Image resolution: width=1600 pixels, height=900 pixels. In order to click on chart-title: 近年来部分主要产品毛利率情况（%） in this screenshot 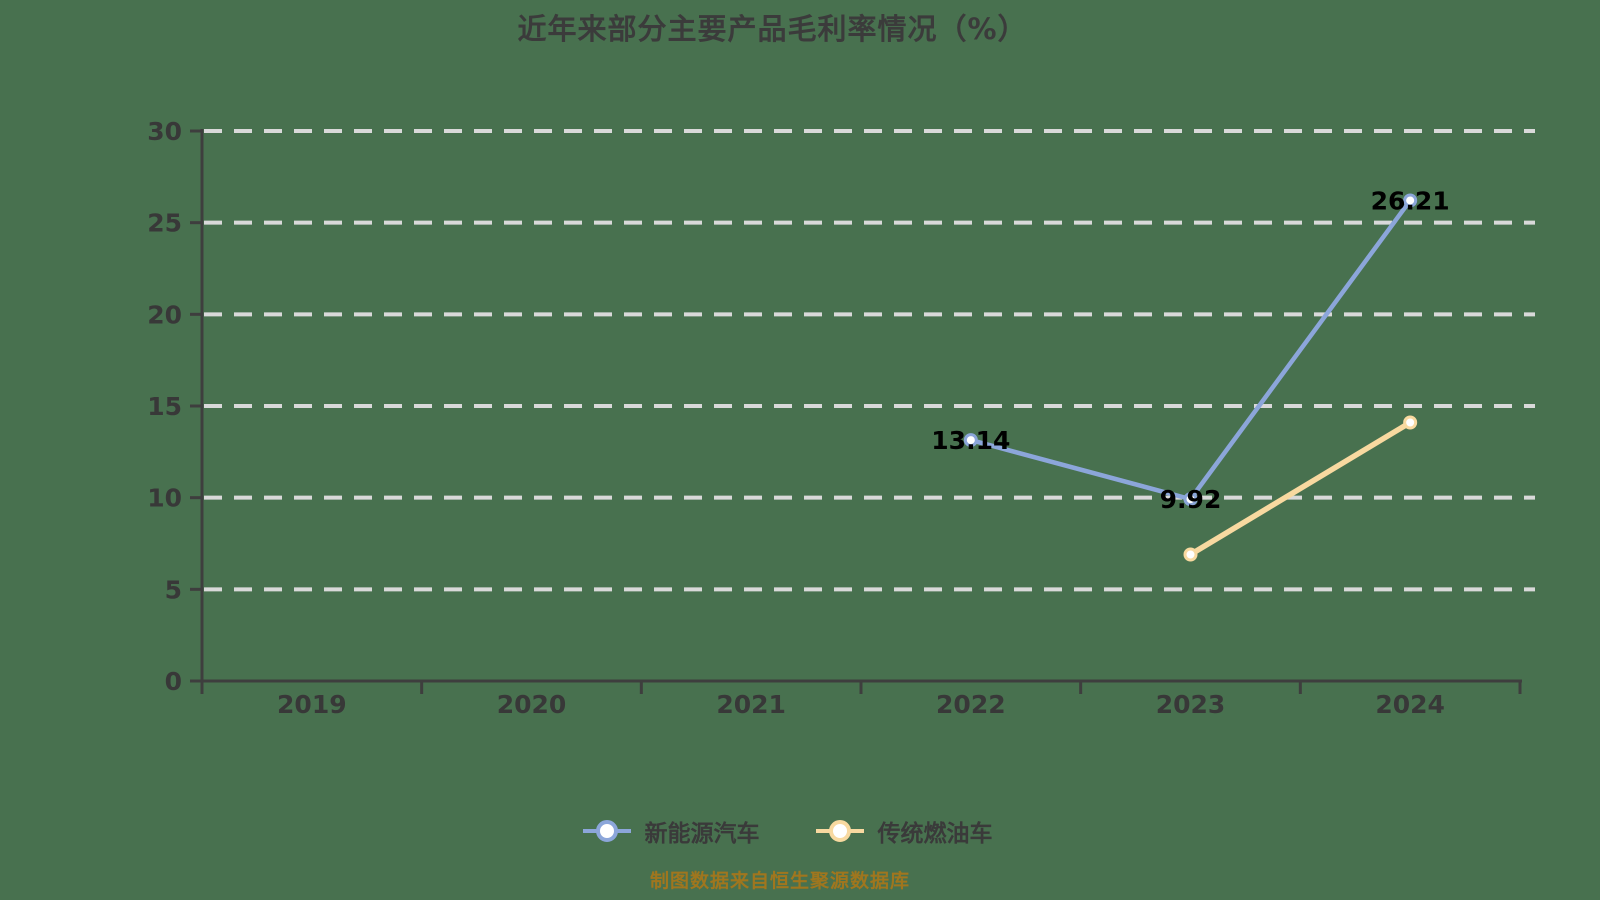, I will do `click(772, 29)`.